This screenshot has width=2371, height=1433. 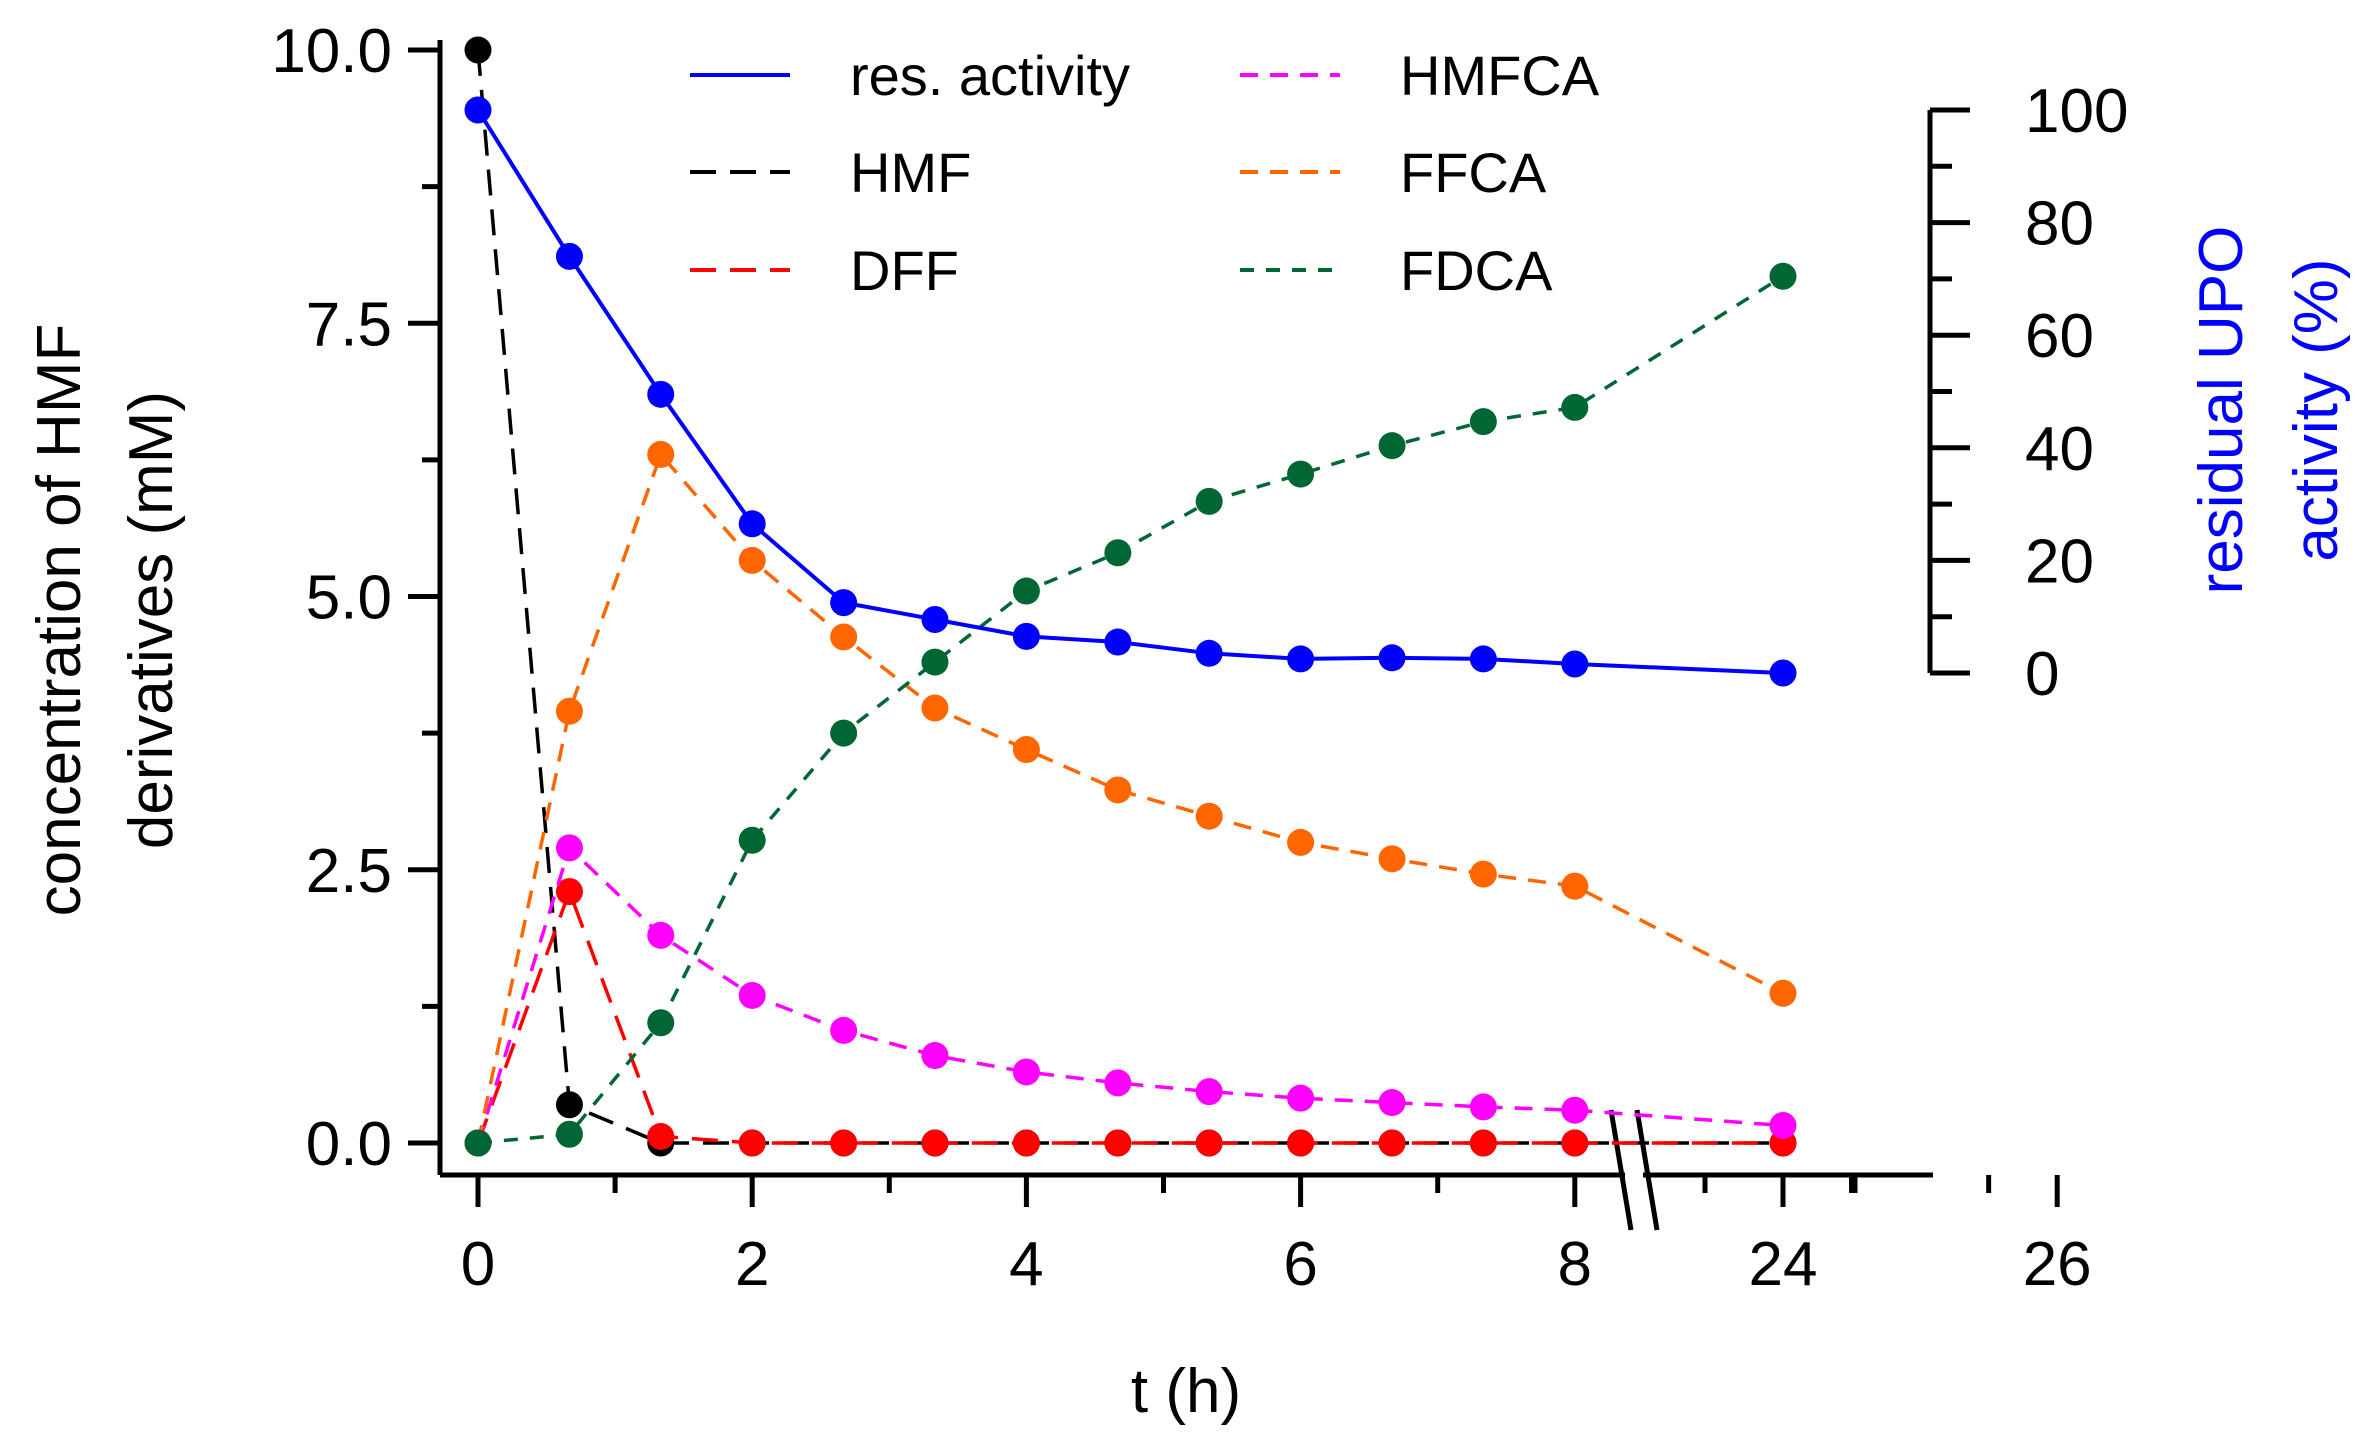 I want to click on x-tick-label: 26, so click(x=2057, y=1264).